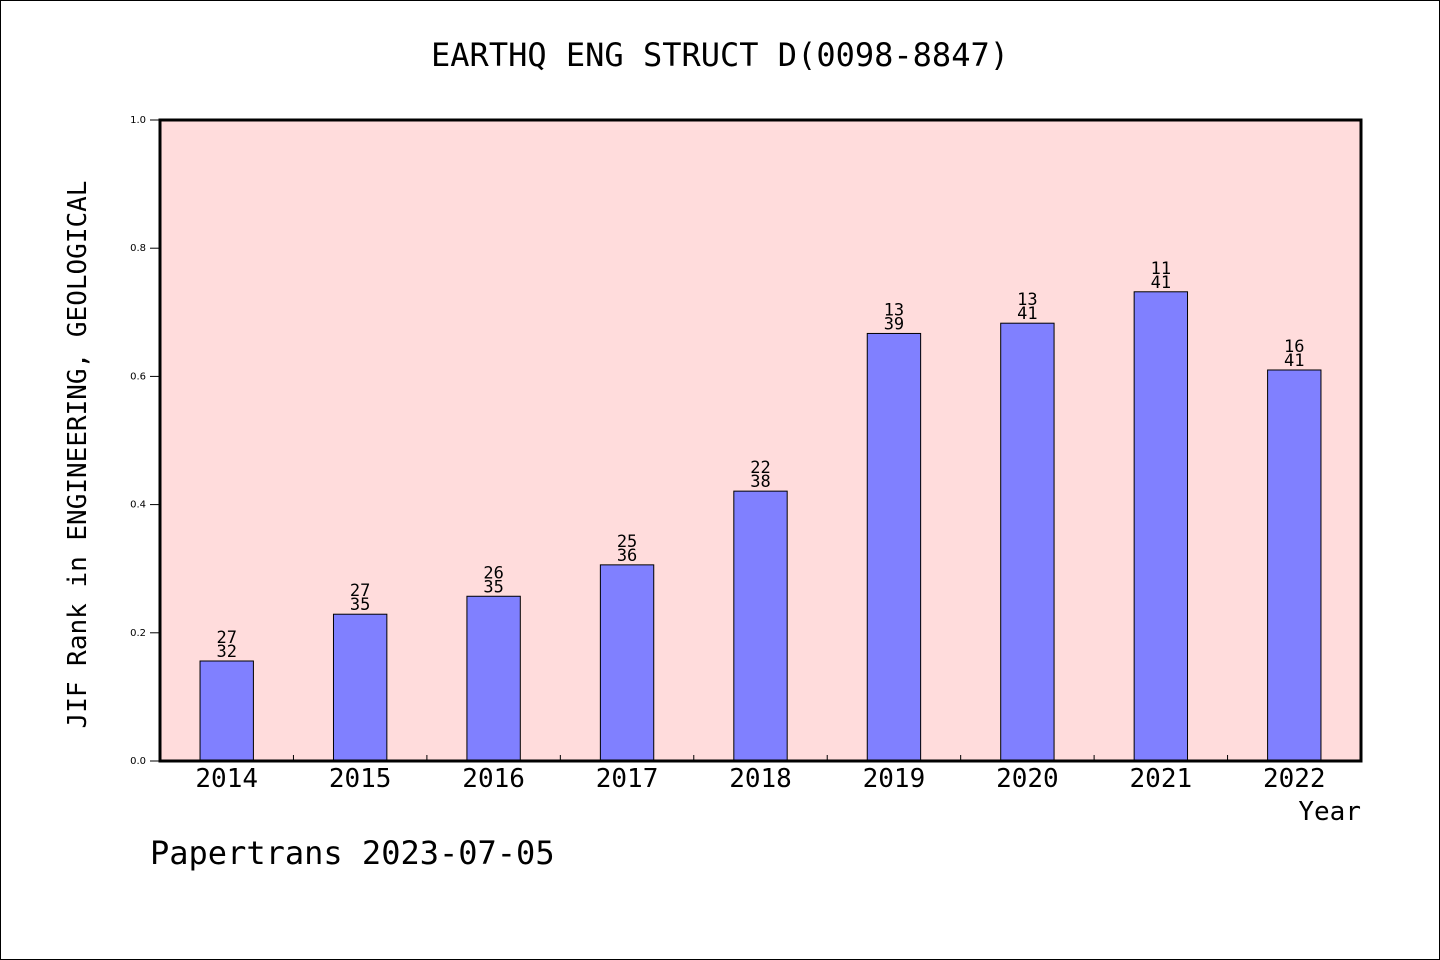  What do you see at coordinates (627, 542) in the screenshot?
I see `data-label-rank: 25` at bounding box center [627, 542].